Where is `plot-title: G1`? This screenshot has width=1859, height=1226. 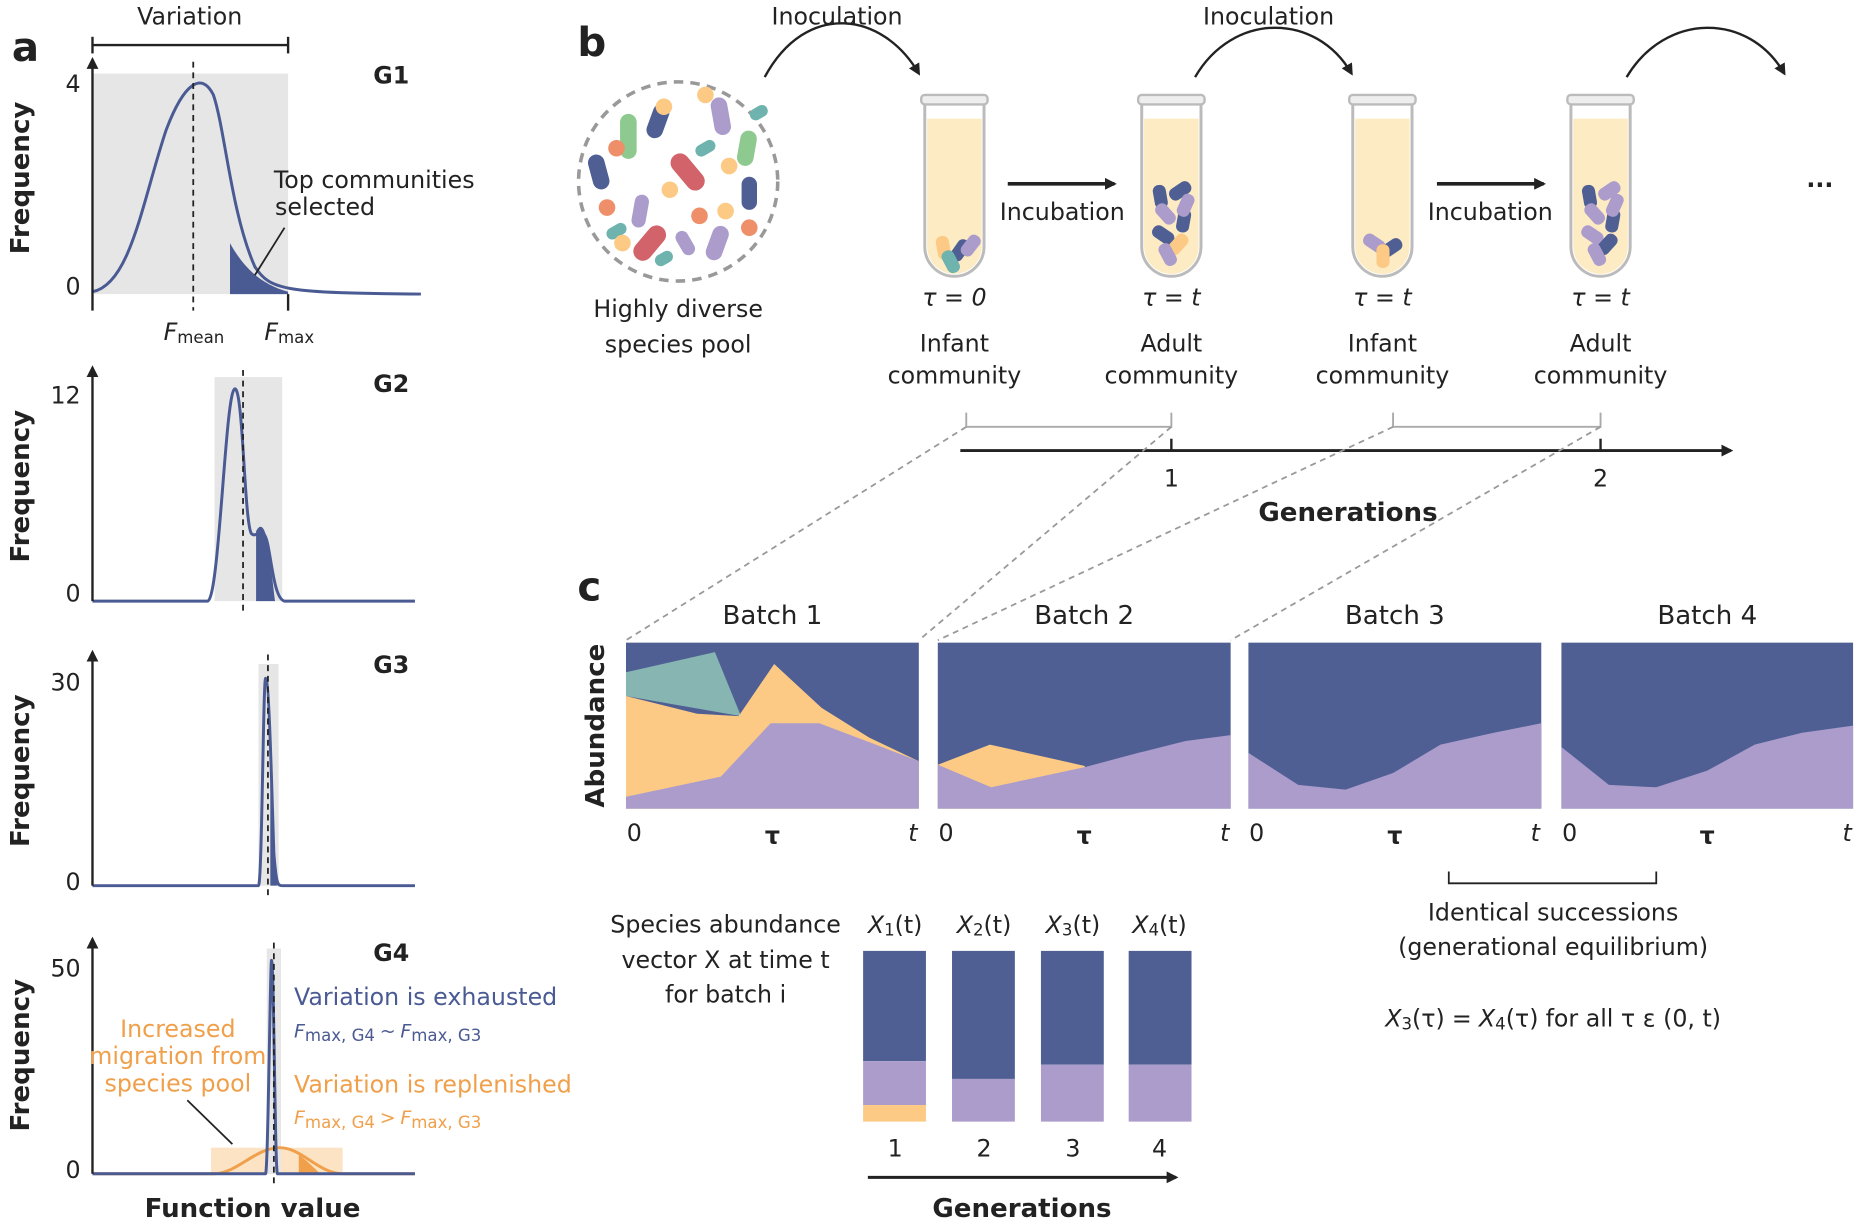
plot-title: G1 is located at coordinates (391, 76).